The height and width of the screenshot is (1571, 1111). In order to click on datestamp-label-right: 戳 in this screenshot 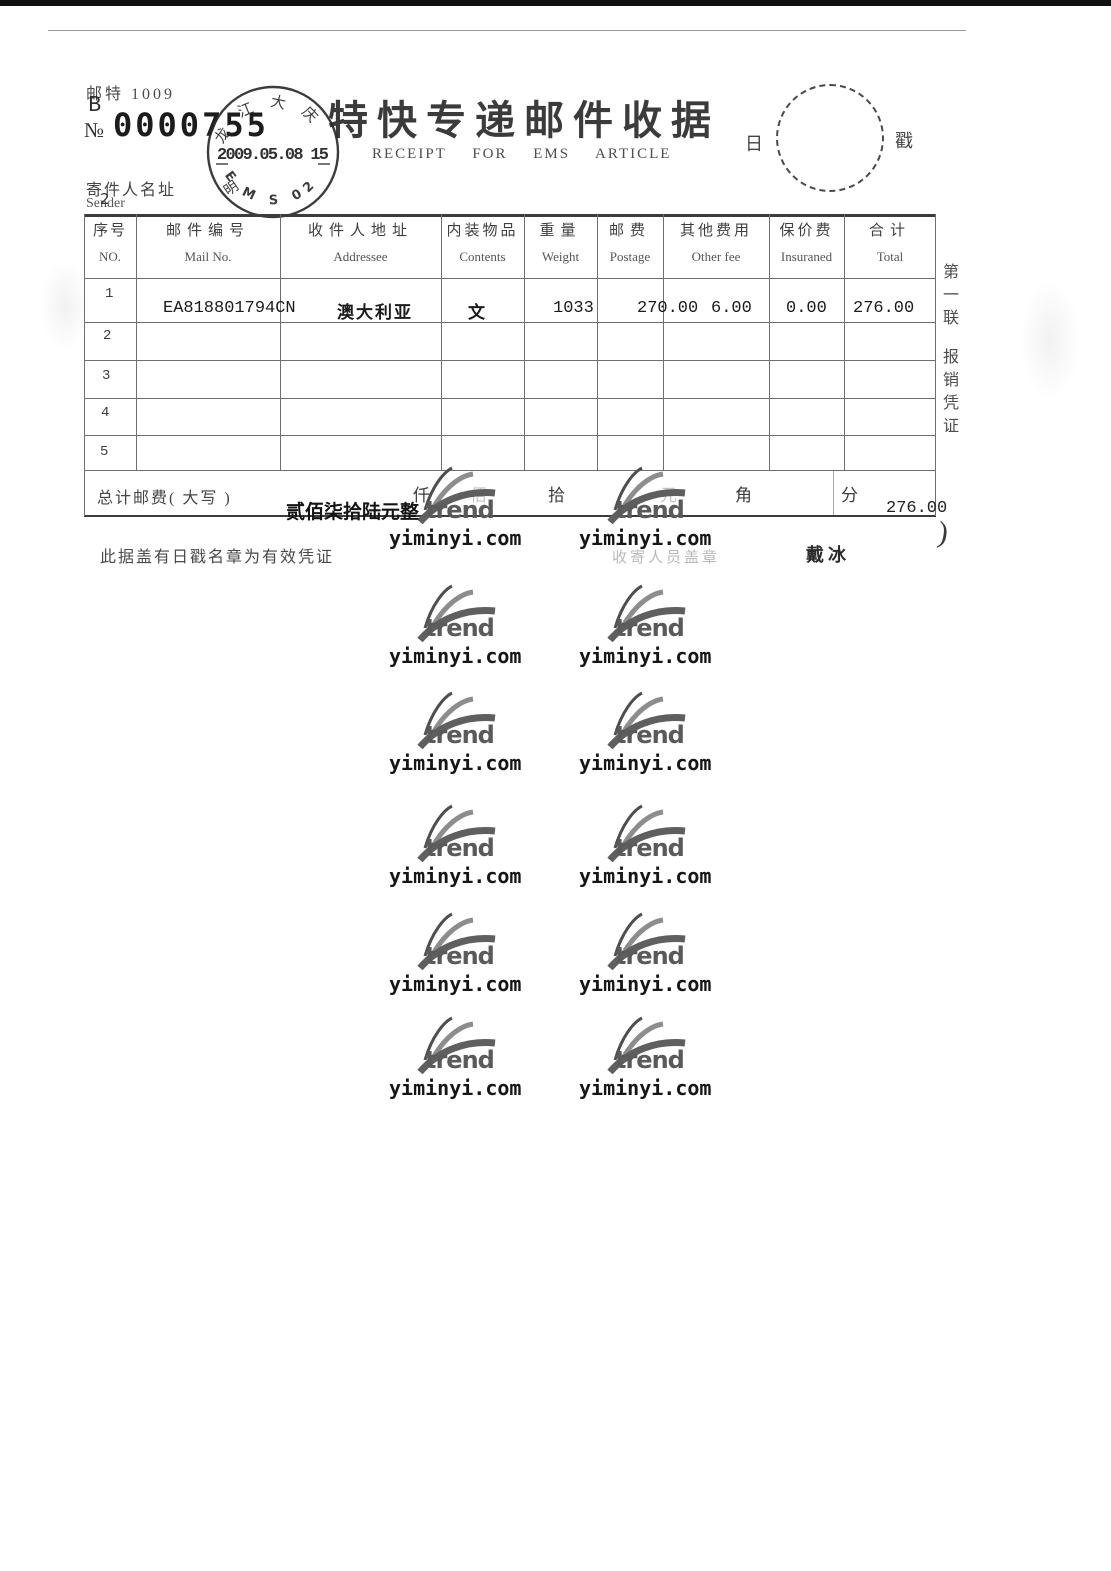, I will do `click(904, 141)`.